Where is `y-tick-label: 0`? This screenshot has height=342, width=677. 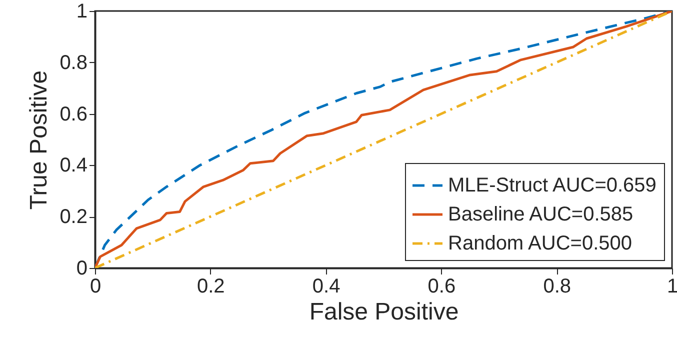
y-tick-label: 0 is located at coordinates (82, 269).